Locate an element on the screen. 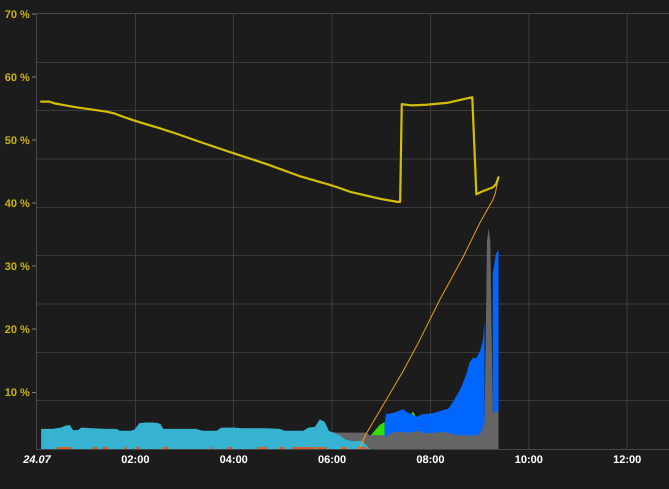 The height and width of the screenshot is (489, 669). y-tick-label: 30 % is located at coordinates (17, 267).